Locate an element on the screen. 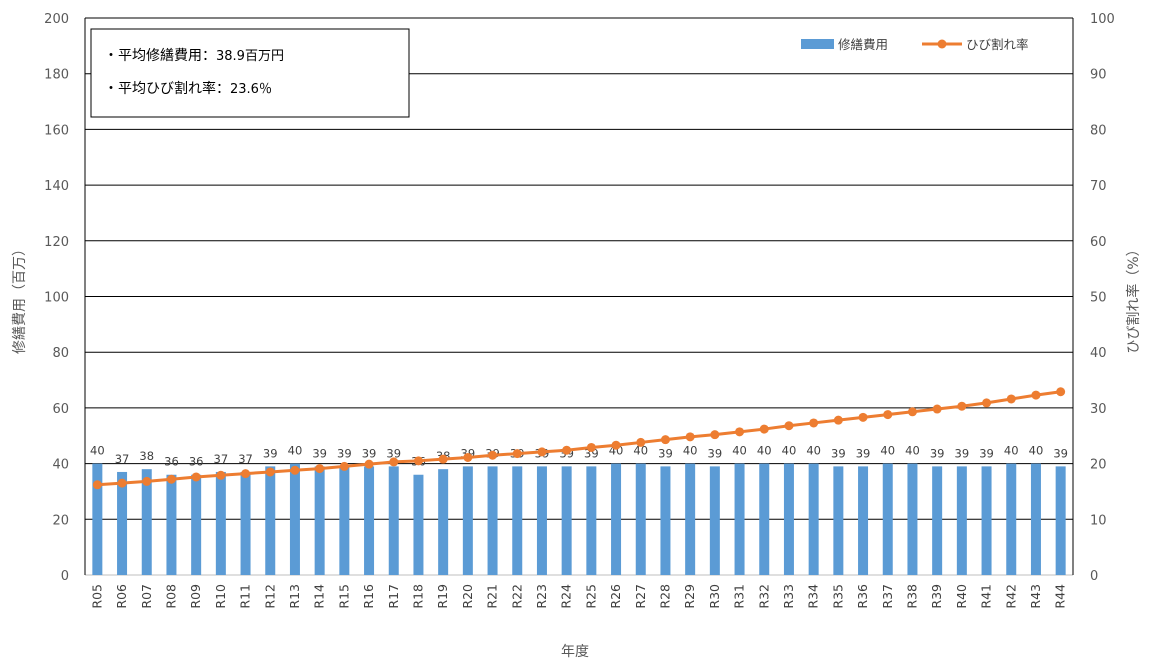  x-tick-label: R33 is located at coordinates (788, 596).